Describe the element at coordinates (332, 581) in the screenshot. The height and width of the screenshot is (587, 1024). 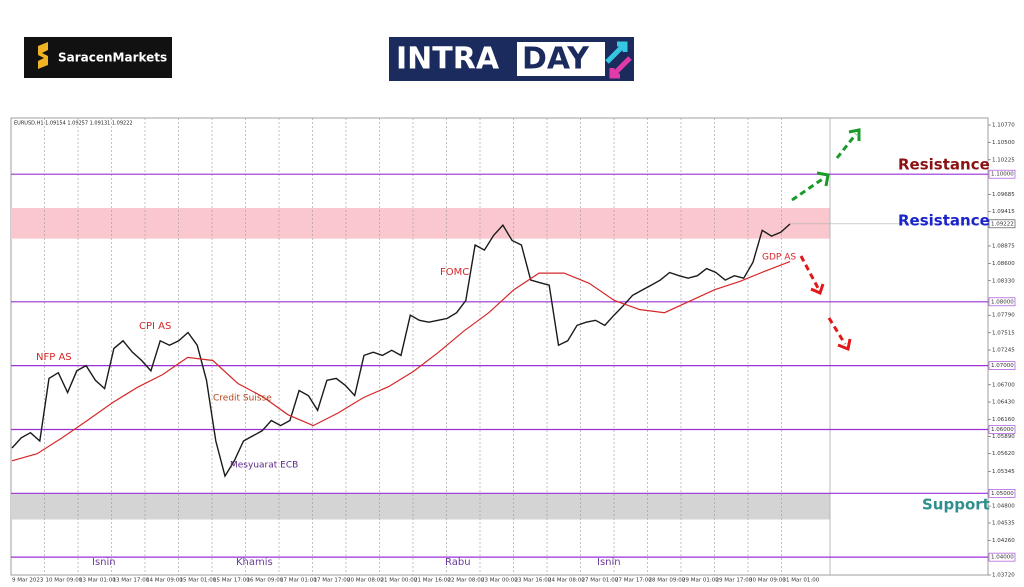
I see `x-tick-label: 17 Mar 17:00` at that location.